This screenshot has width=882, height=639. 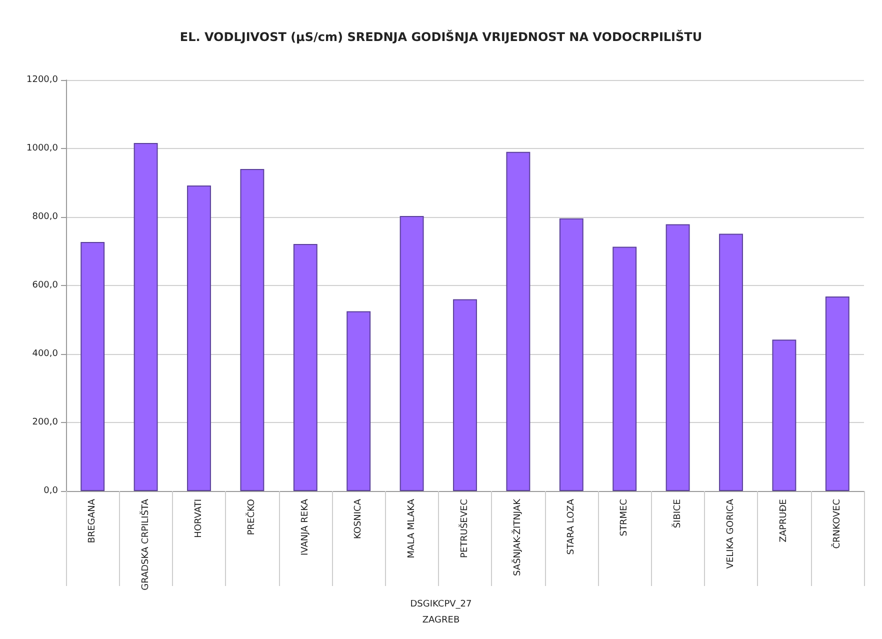 I want to click on x-tick-label: BREGANA, so click(x=93, y=521).